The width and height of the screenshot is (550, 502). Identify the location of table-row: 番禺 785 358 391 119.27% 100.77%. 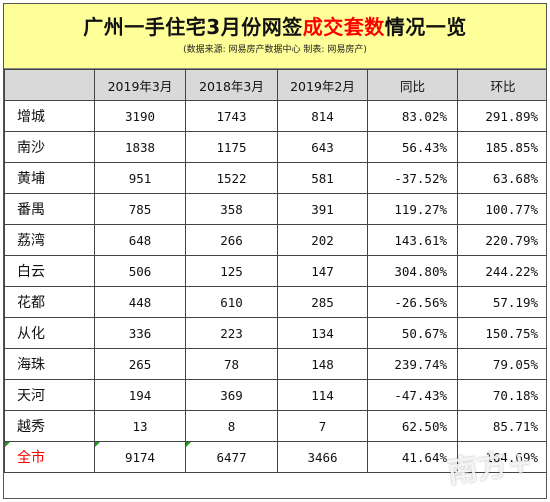
(275, 209).